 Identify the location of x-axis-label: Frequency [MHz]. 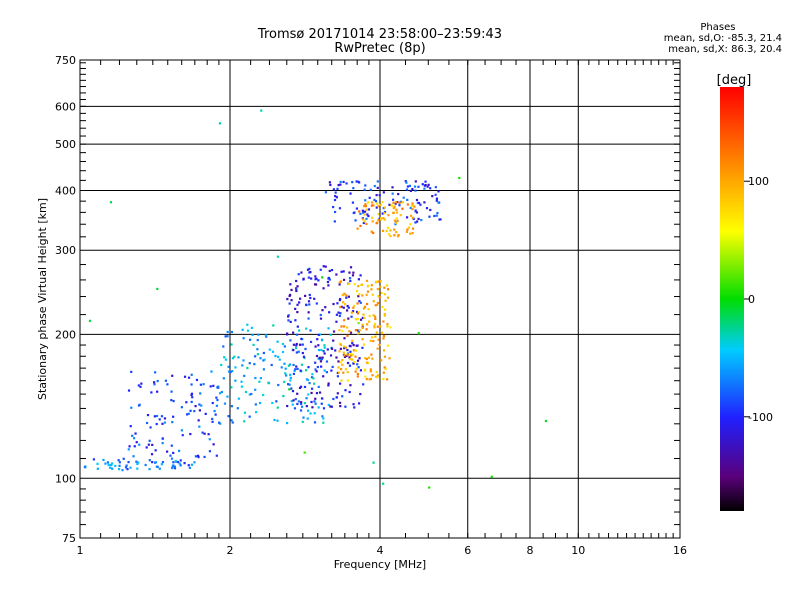
(380, 564).